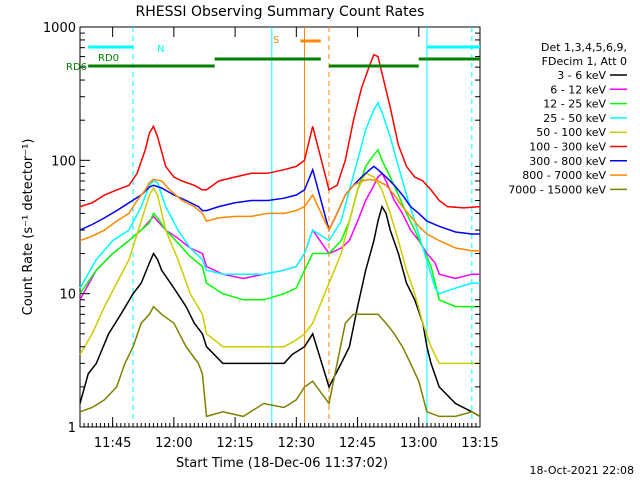  Describe the element at coordinates (582, 470) in the screenshot. I see `timestamp: 18-Oct-2021 22:08` at that location.